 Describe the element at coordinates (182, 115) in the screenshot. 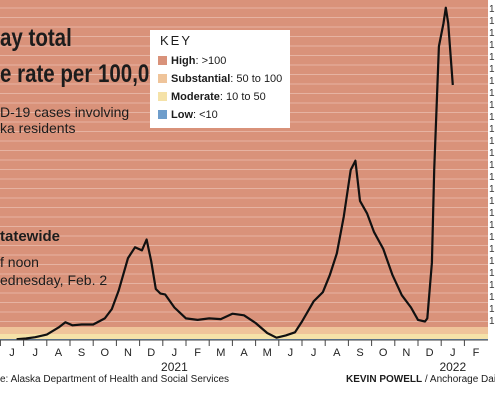

I see `legend-name-low: Low` at that location.